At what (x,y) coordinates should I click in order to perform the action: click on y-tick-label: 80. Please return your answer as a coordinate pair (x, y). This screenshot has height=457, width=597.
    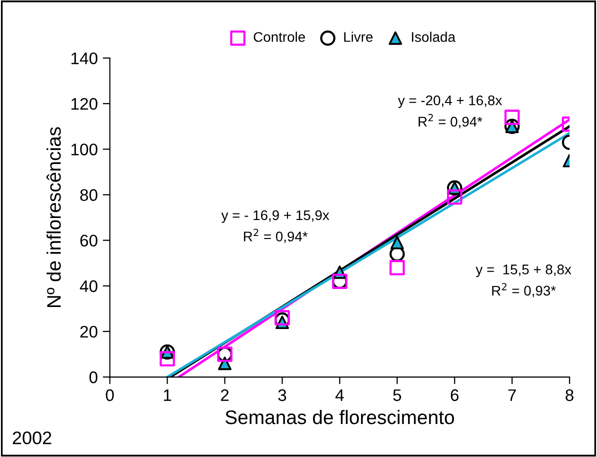
    Looking at the image, I should click on (89, 195).